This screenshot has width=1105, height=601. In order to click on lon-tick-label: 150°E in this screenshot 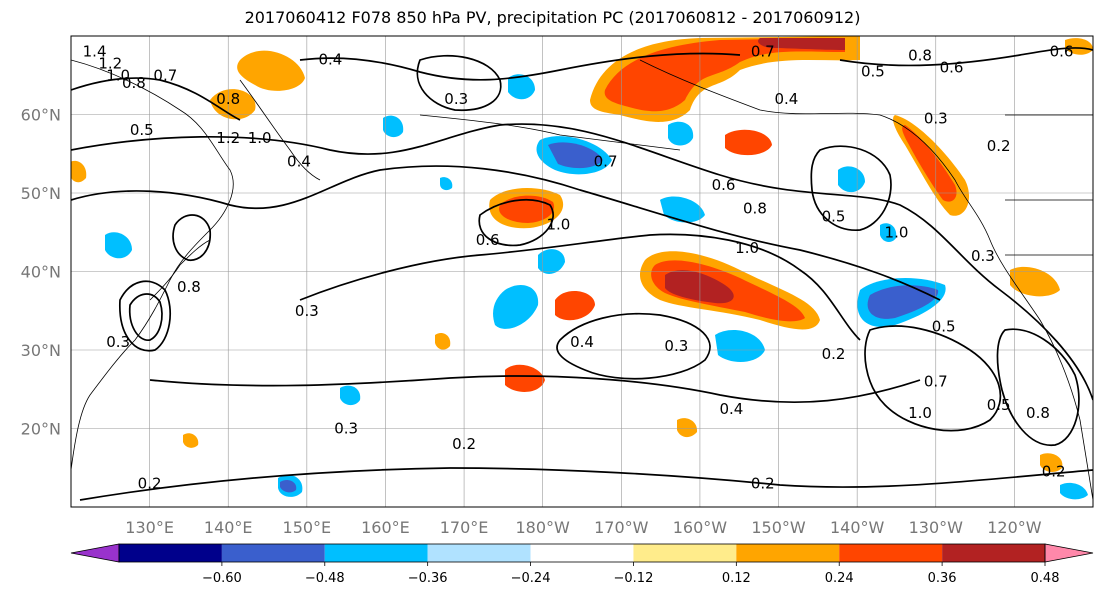, I will do `click(307, 527)`.